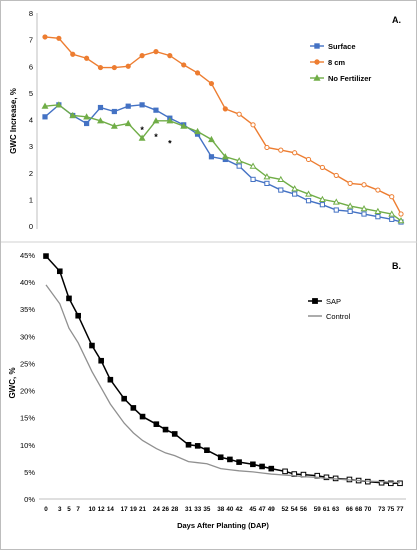  I want to click on panel-b-x-tick-label: 10, so click(92, 509).